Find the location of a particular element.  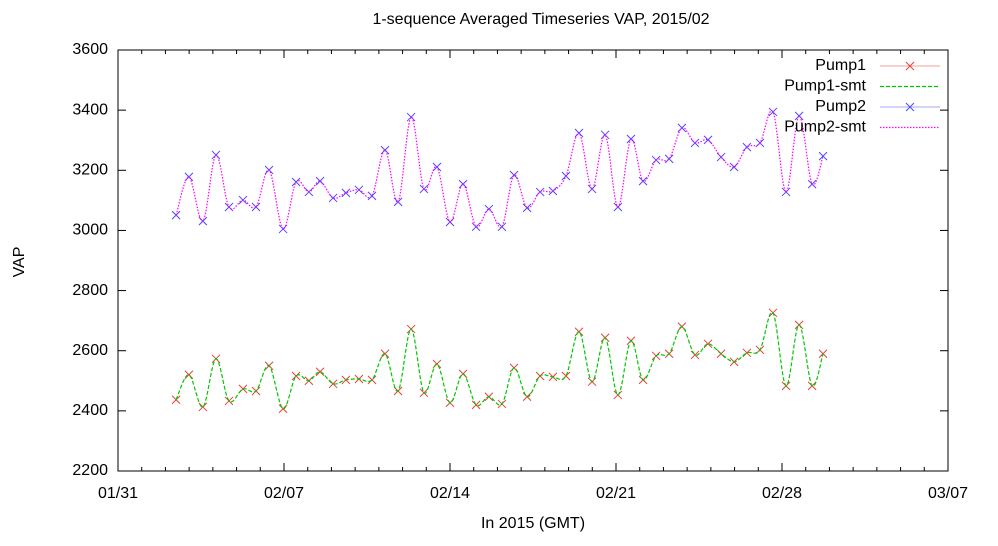

x-tick-label: 02/14 is located at coordinates (450, 493).